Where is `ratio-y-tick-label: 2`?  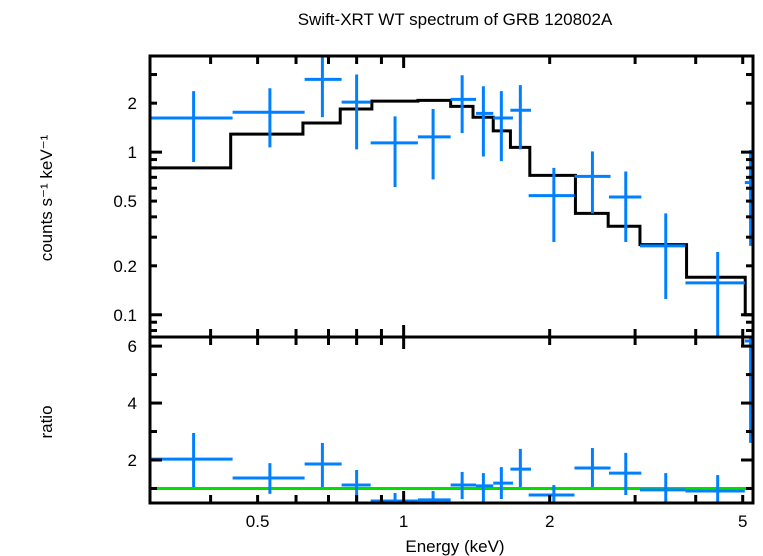
ratio-y-tick-label: 2 is located at coordinates (132, 460).